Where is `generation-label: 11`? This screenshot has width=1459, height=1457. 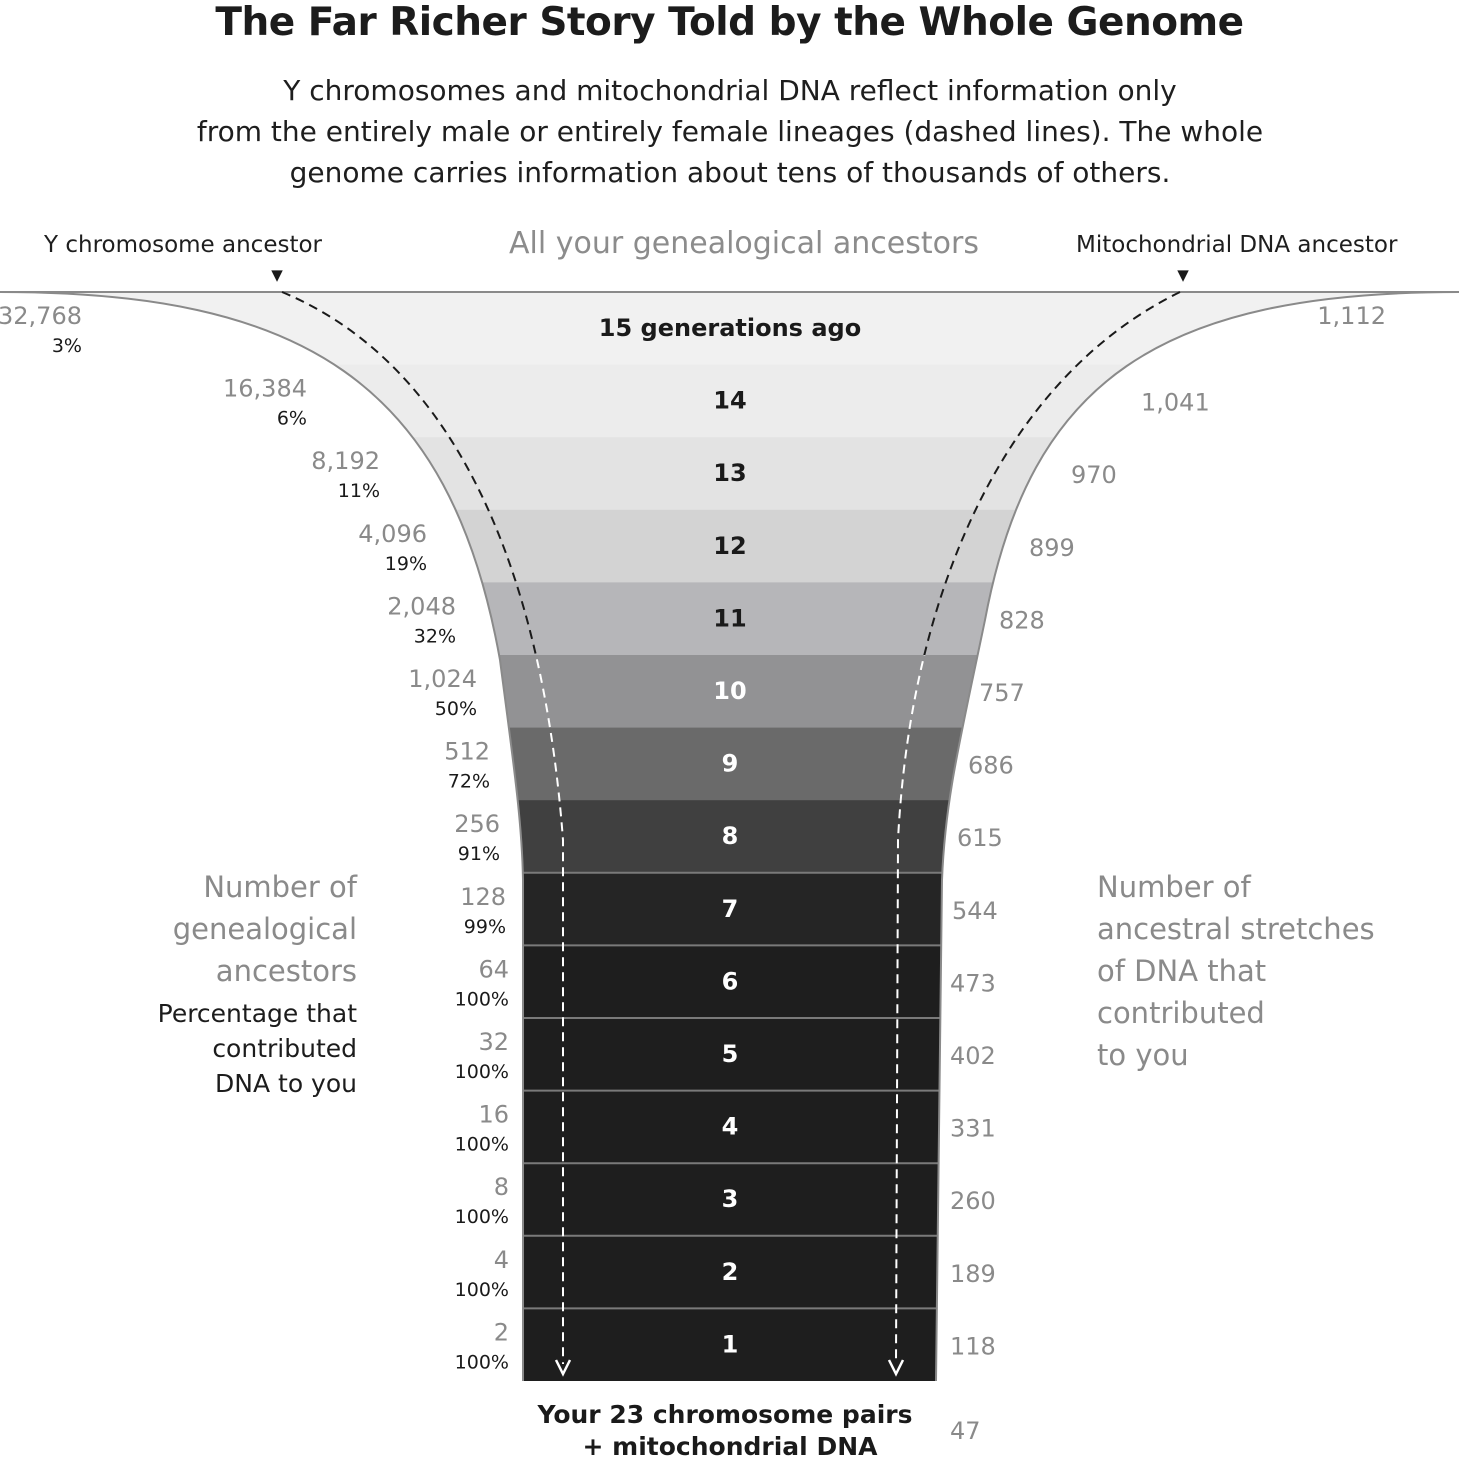 generation-label: 11 is located at coordinates (729, 618).